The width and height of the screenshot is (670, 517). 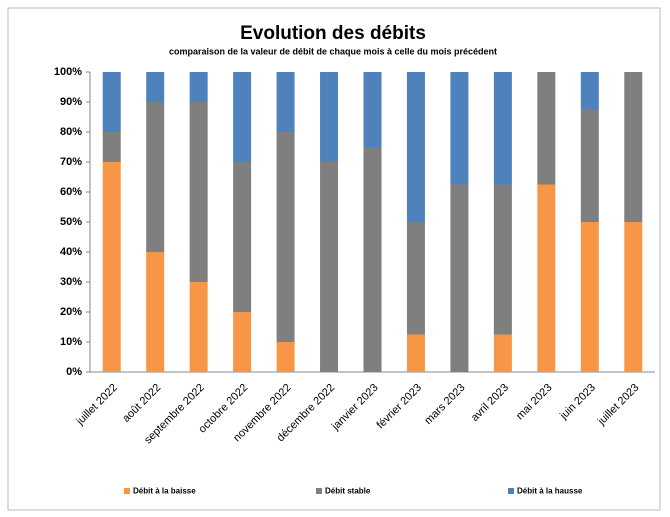 What do you see at coordinates (550, 491) in the screenshot?
I see `legend-label: Débit à la hausse` at bounding box center [550, 491].